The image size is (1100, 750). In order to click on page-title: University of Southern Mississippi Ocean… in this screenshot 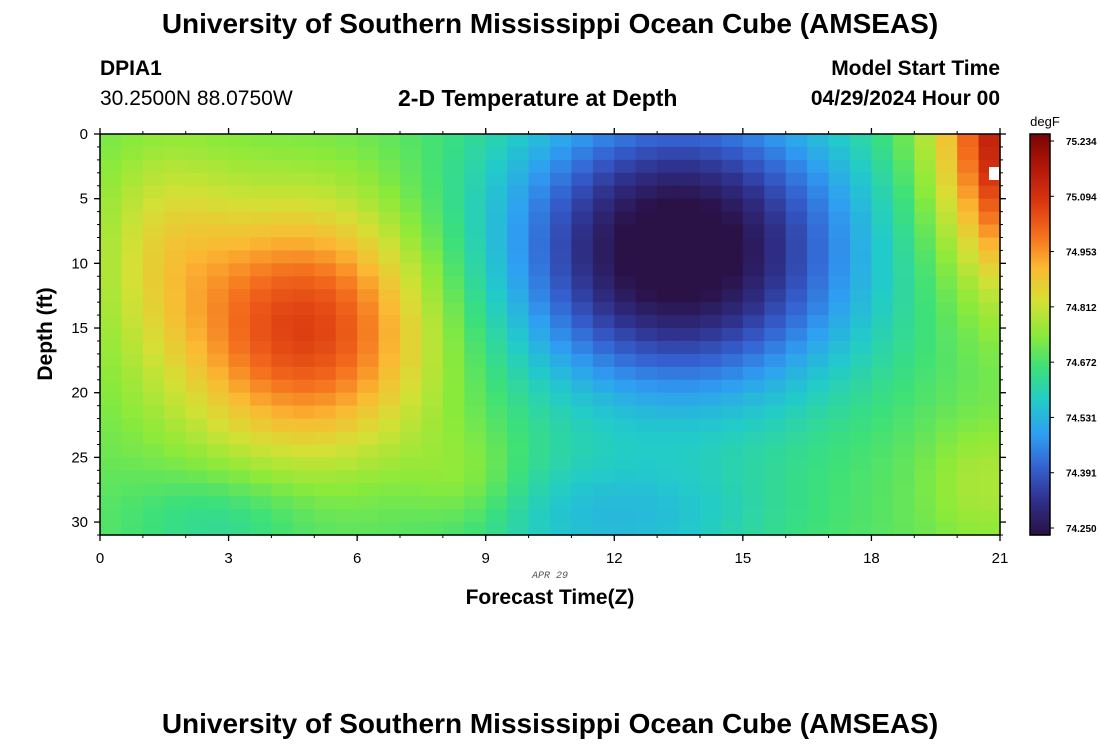, I will do `click(550, 23)`.